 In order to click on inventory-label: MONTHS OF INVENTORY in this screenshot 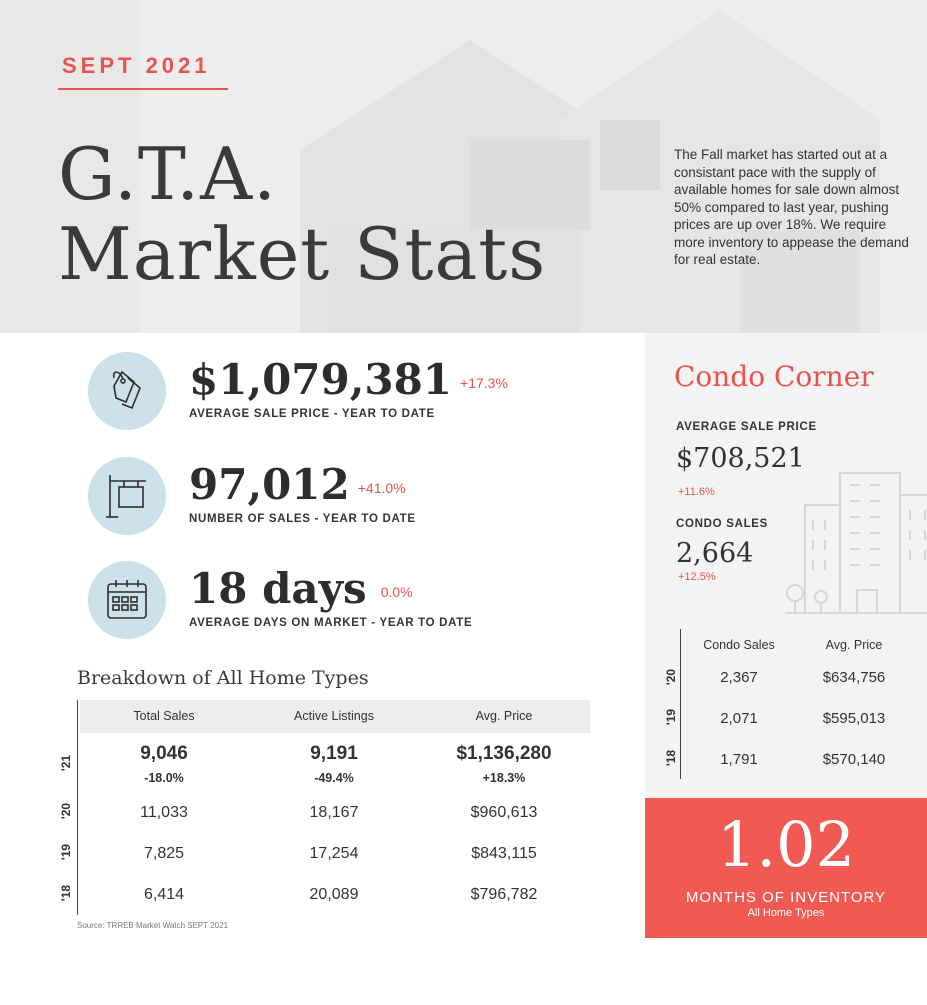, I will do `click(786, 897)`.